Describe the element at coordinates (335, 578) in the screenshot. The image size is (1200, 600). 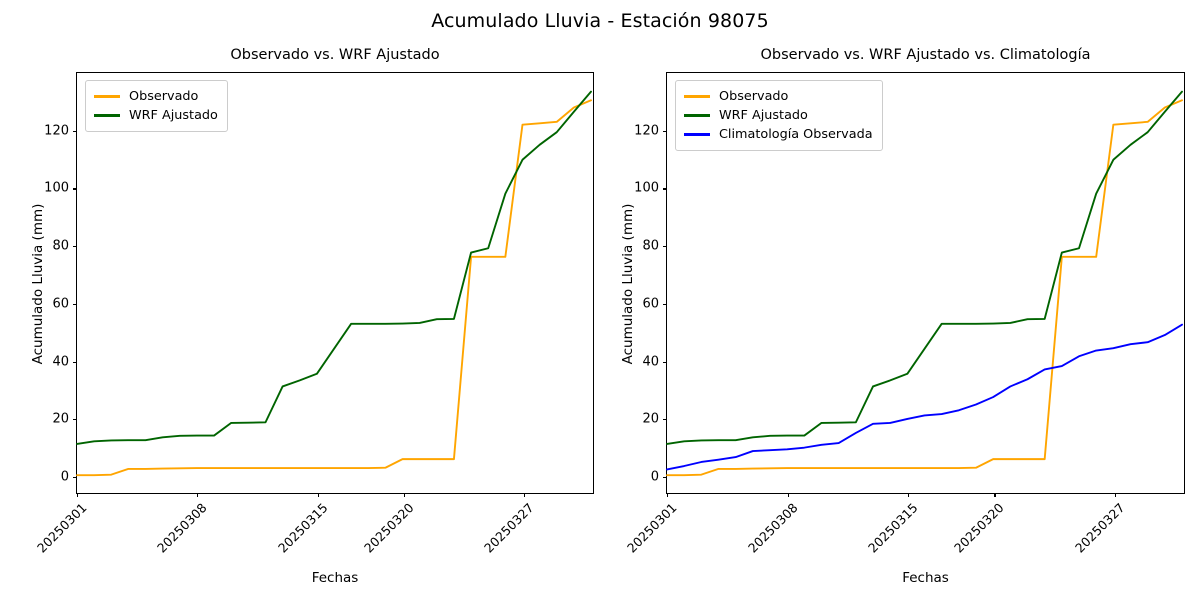
I see `left-x-axis-label: Fechas` at that location.